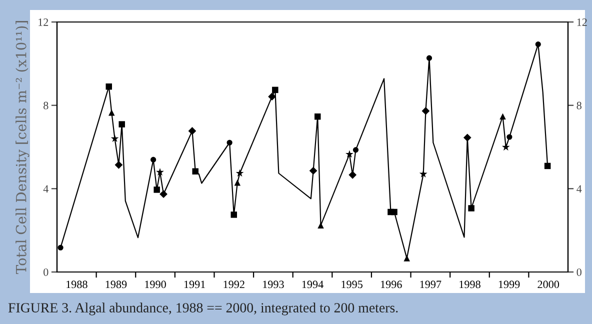 The height and width of the screenshot is (324, 592). What do you see at coordinates (273, 284) in the screenshot?
I see `x-tick-label: 1993` at bounding box center [273, 284].